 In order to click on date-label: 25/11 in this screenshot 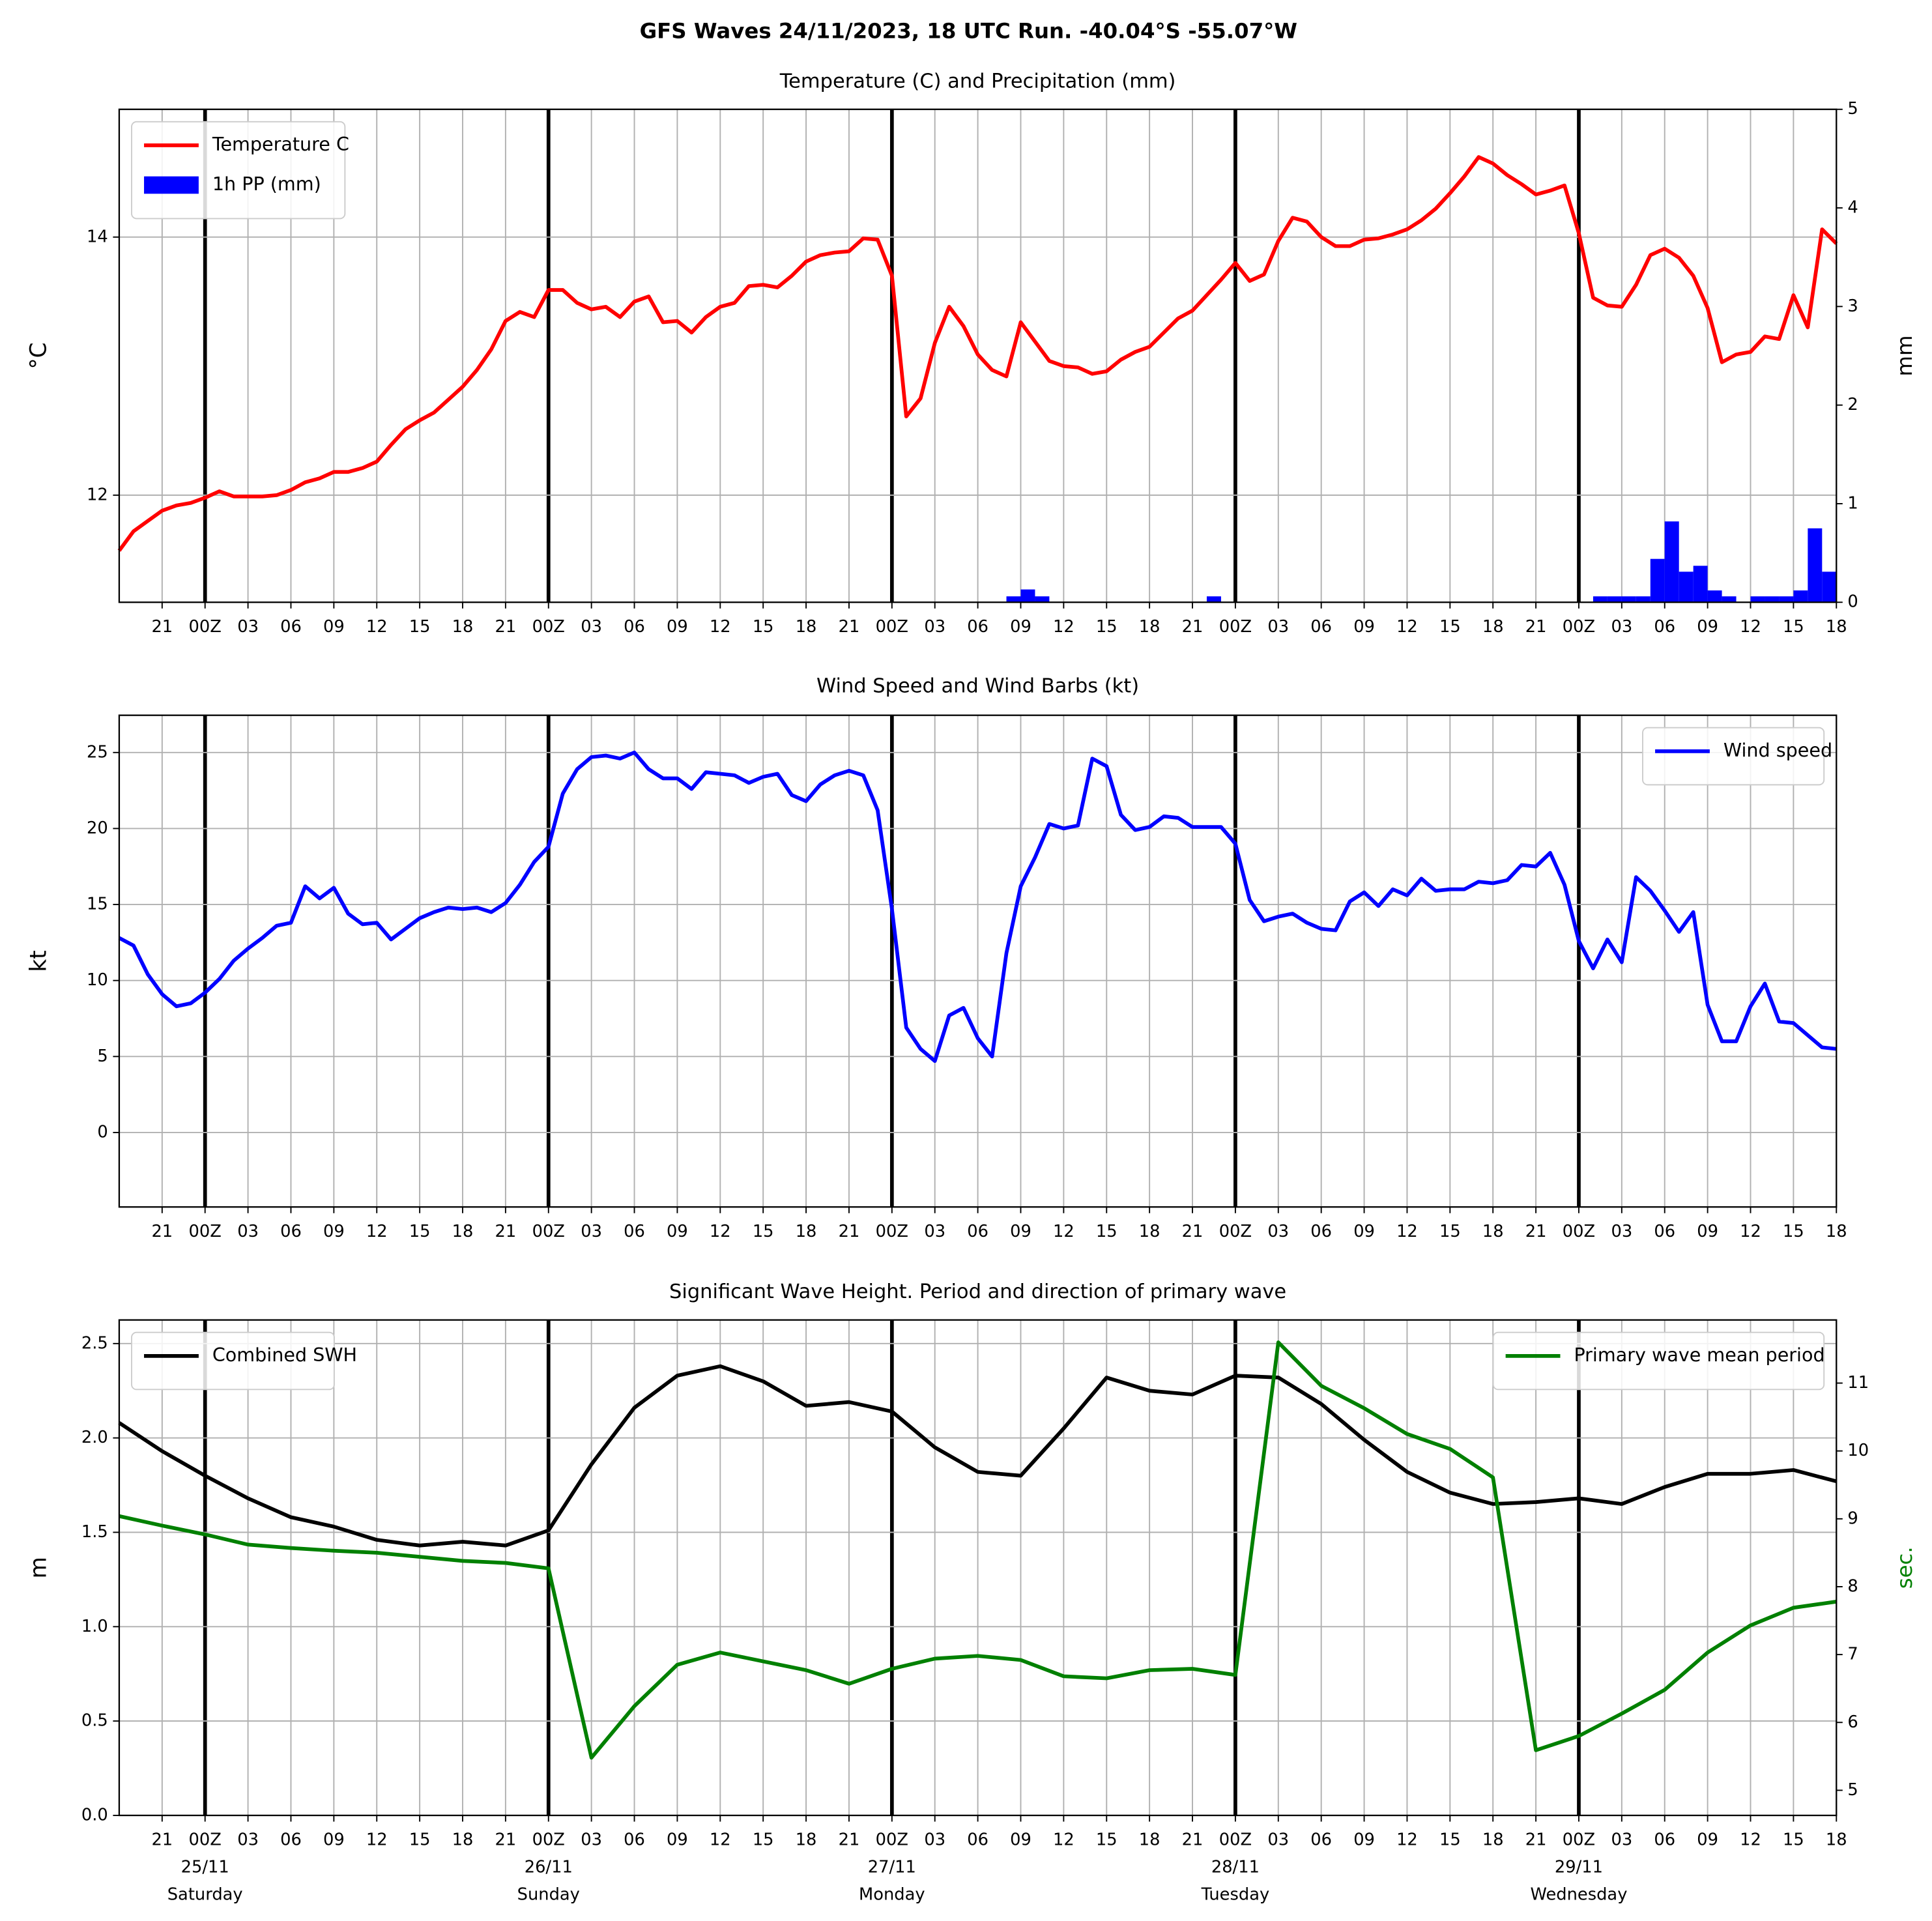, I will do `click(205, 1867)`.